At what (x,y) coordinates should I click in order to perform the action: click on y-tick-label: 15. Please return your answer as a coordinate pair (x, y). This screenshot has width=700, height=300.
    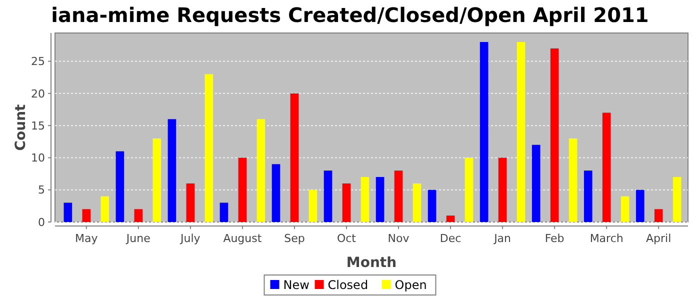
    Looking at the image, I should click on (38, 125).